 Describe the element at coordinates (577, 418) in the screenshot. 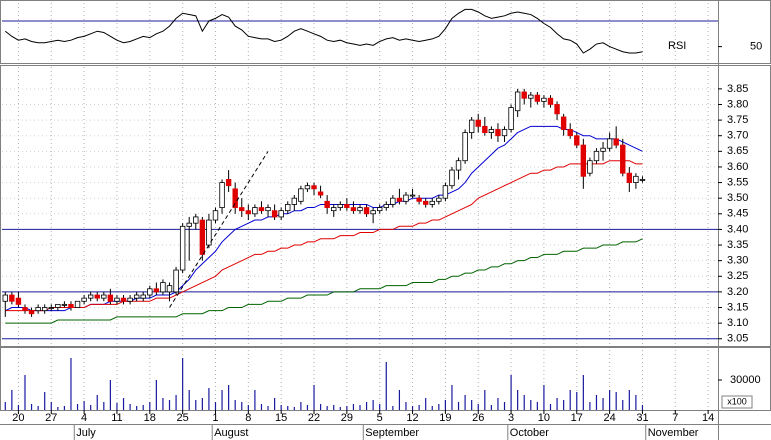

I see `x-tick-label: 17` at that location.